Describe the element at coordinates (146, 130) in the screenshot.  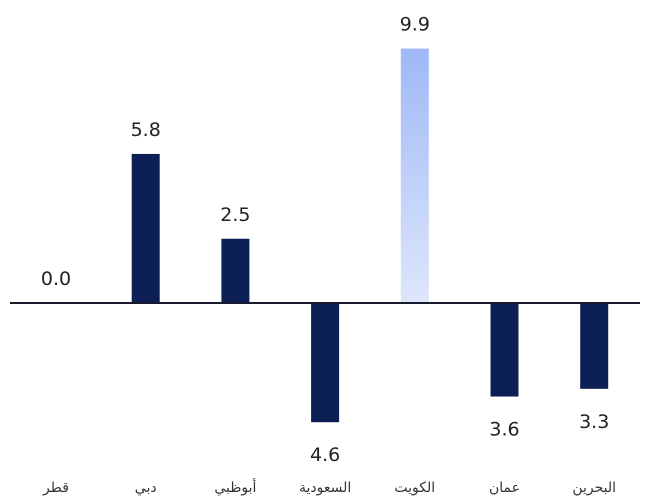
I see `value-label-1: 5.8` at that location.